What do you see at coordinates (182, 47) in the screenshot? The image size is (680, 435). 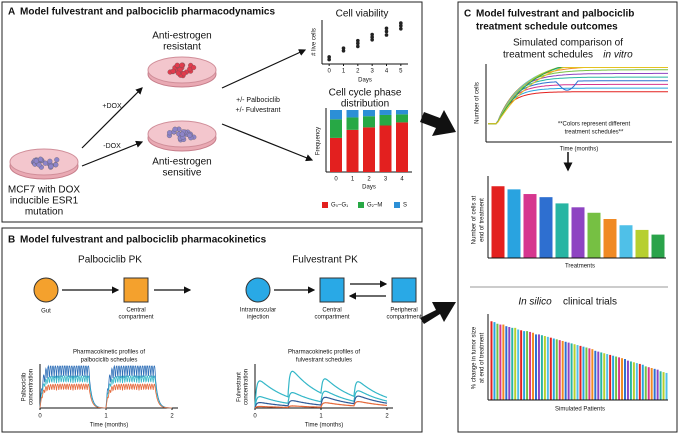 I see `label: resistant` at bounding box center [182, 47].